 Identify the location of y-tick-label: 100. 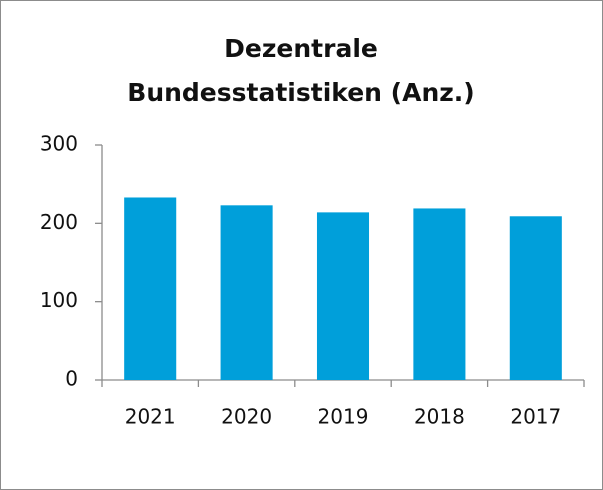
(59, 300).